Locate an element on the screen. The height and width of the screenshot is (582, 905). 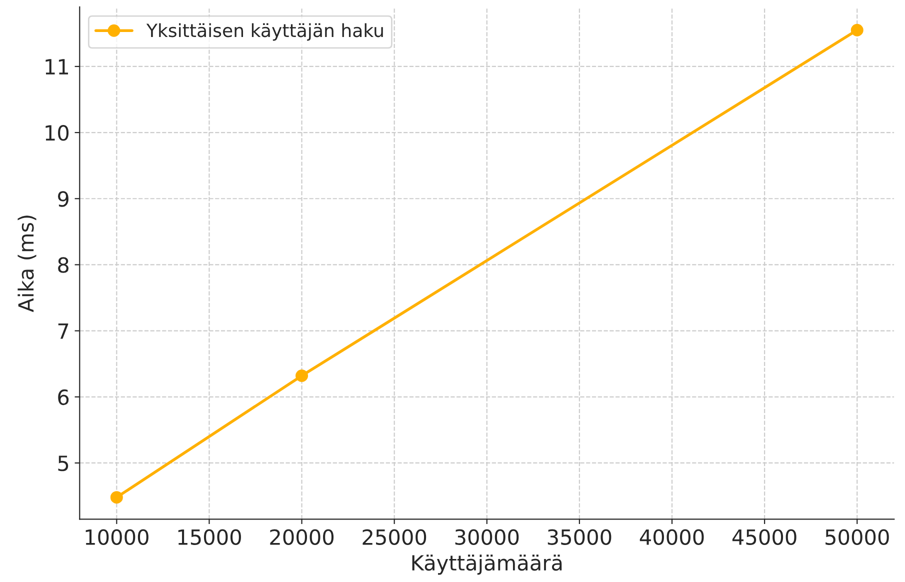
y-tick-label: 9 is located at coordinates (63, 199).